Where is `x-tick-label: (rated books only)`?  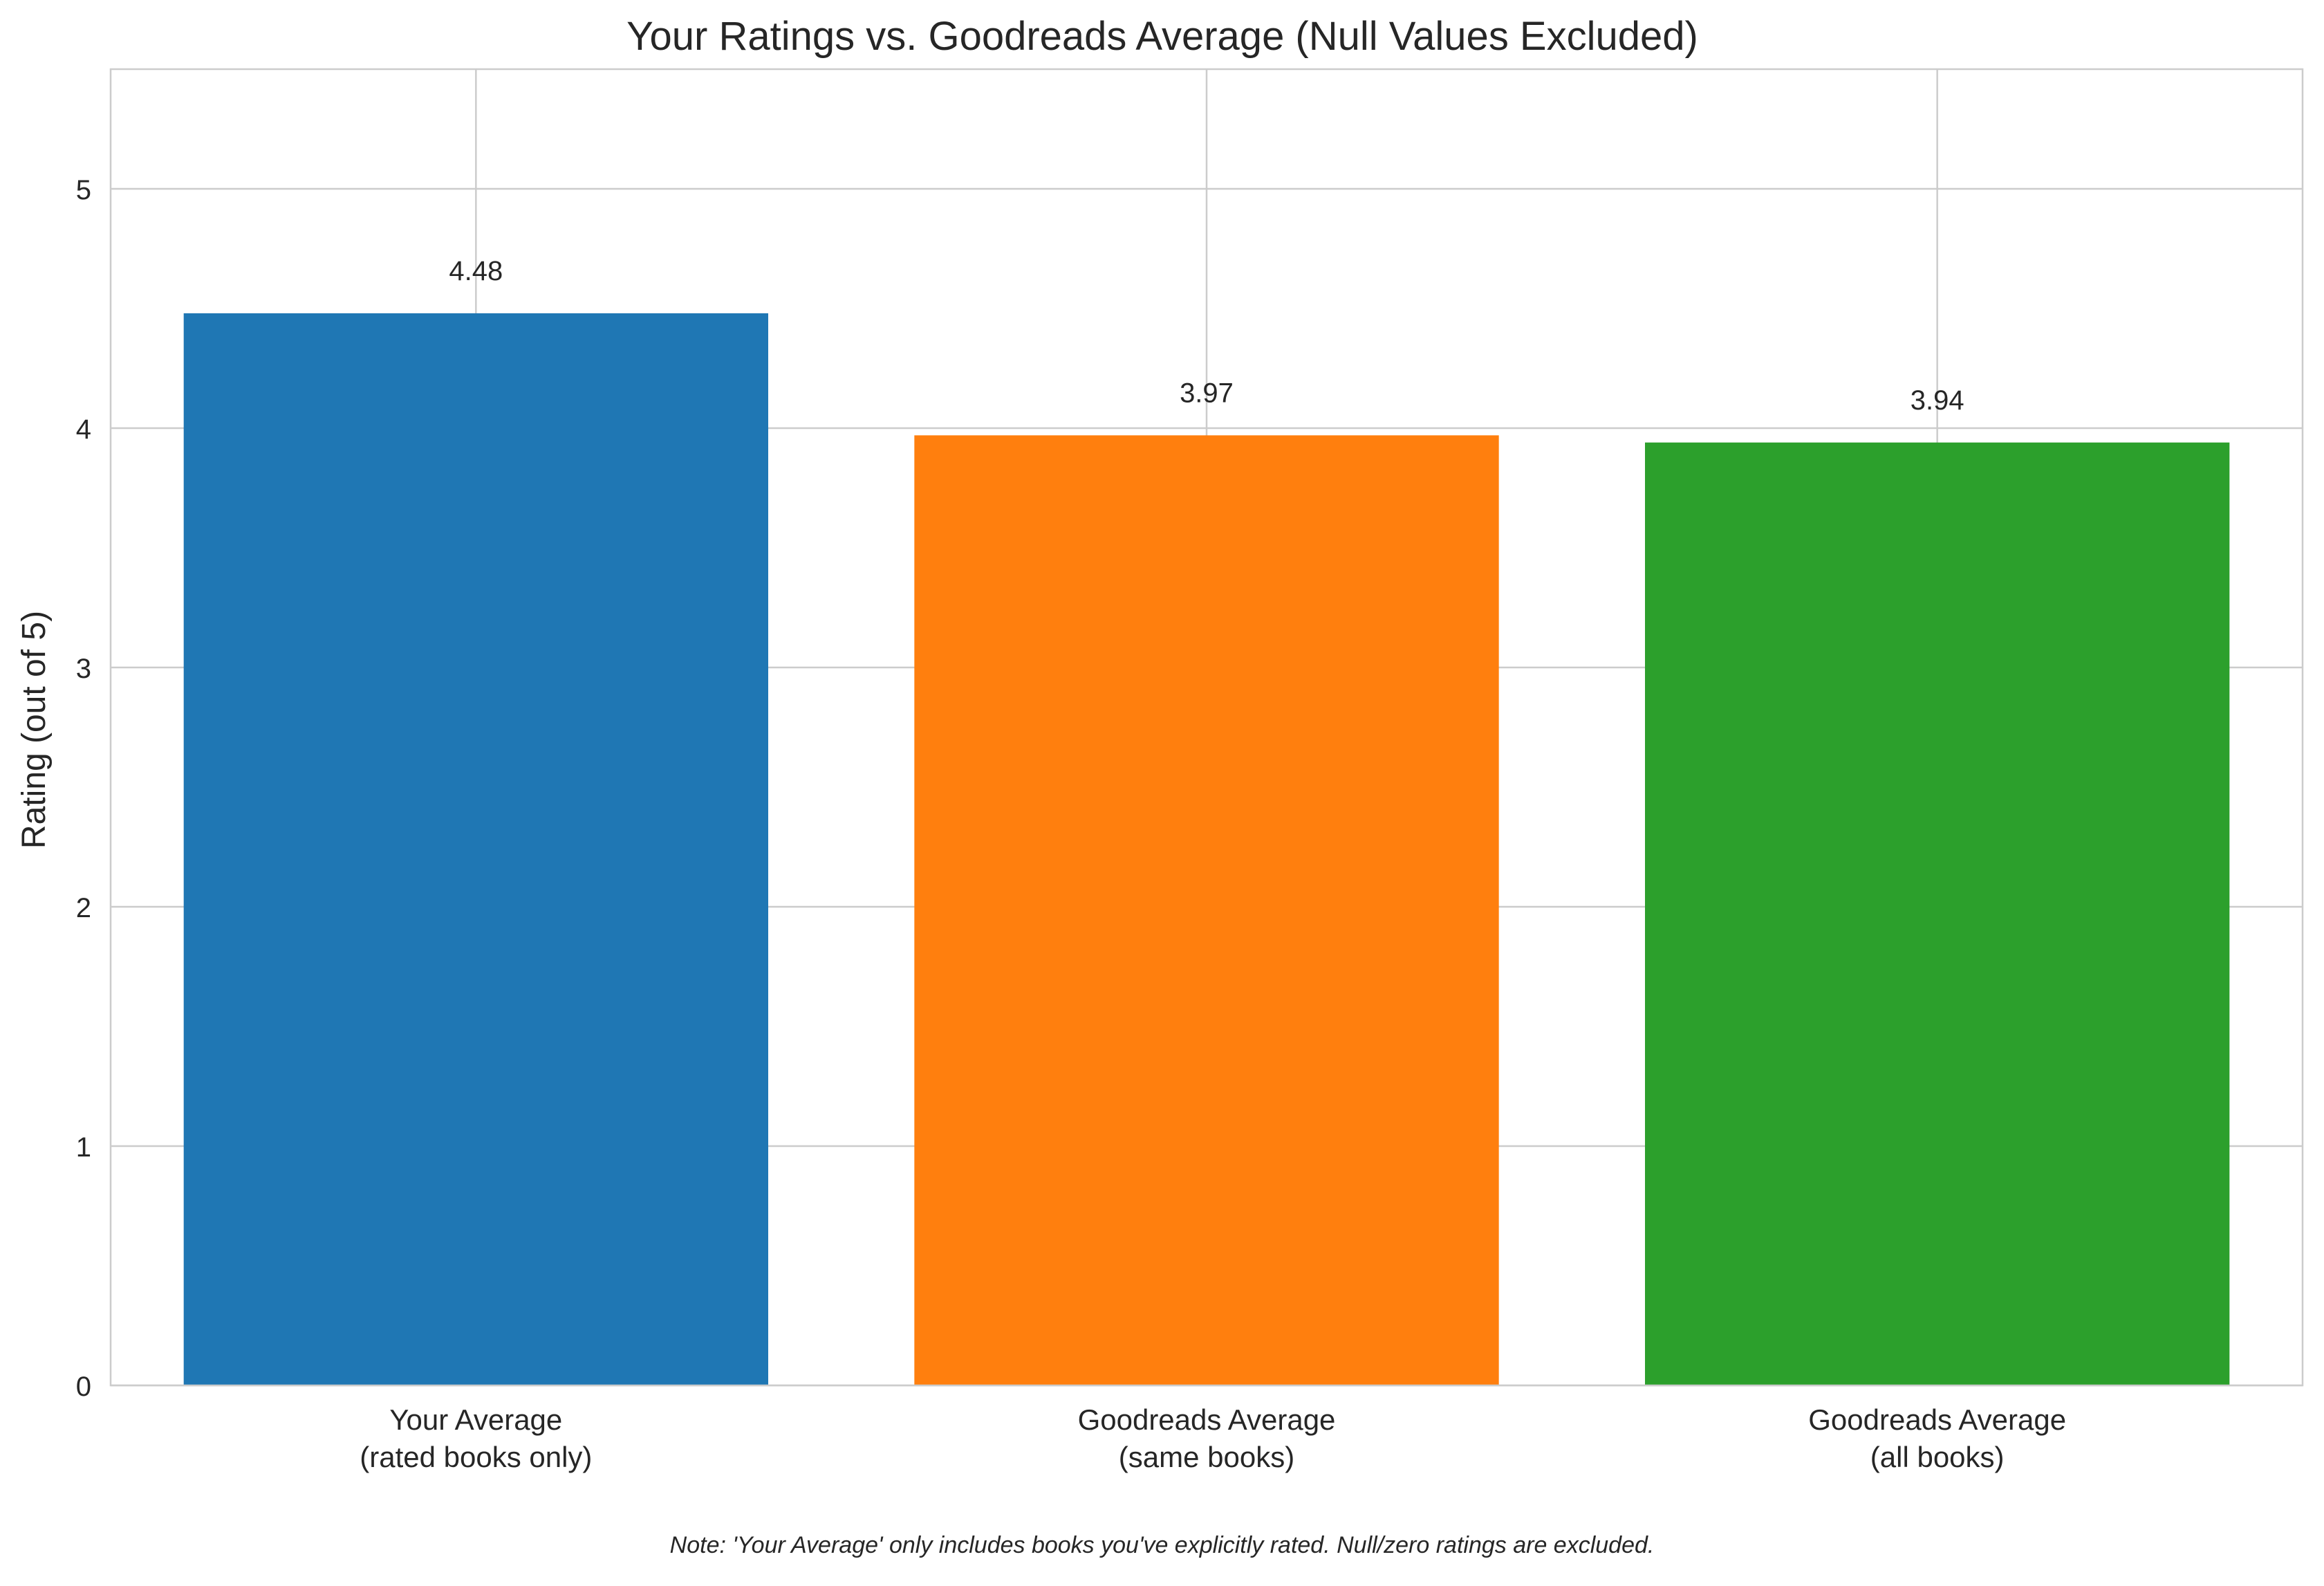
x-tick-label: (rated books only) is located at coordinates (476, 1457).